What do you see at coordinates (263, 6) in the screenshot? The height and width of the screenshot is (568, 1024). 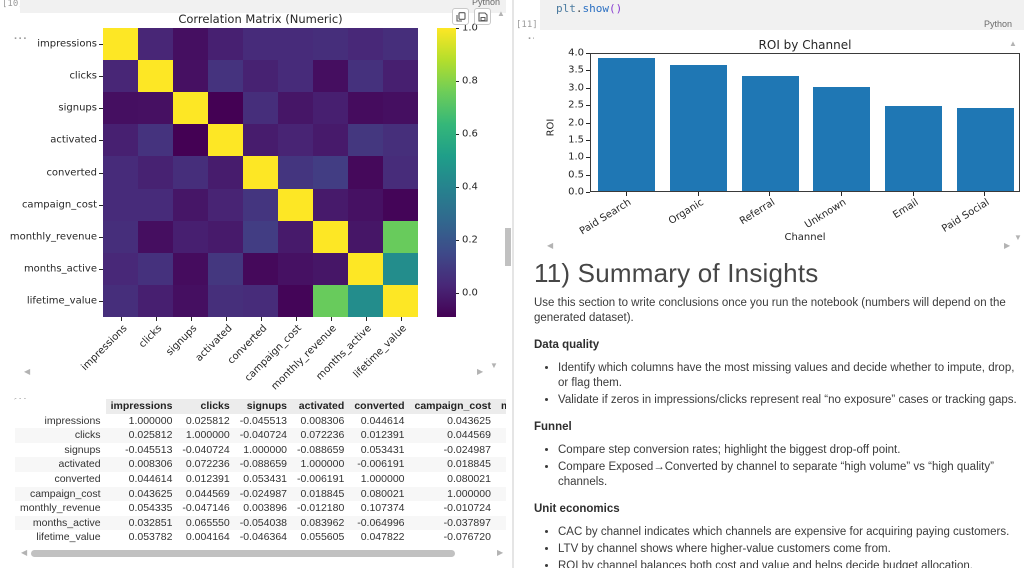 I see `left-code-cell-bottom` at bounding box center [263, 6].